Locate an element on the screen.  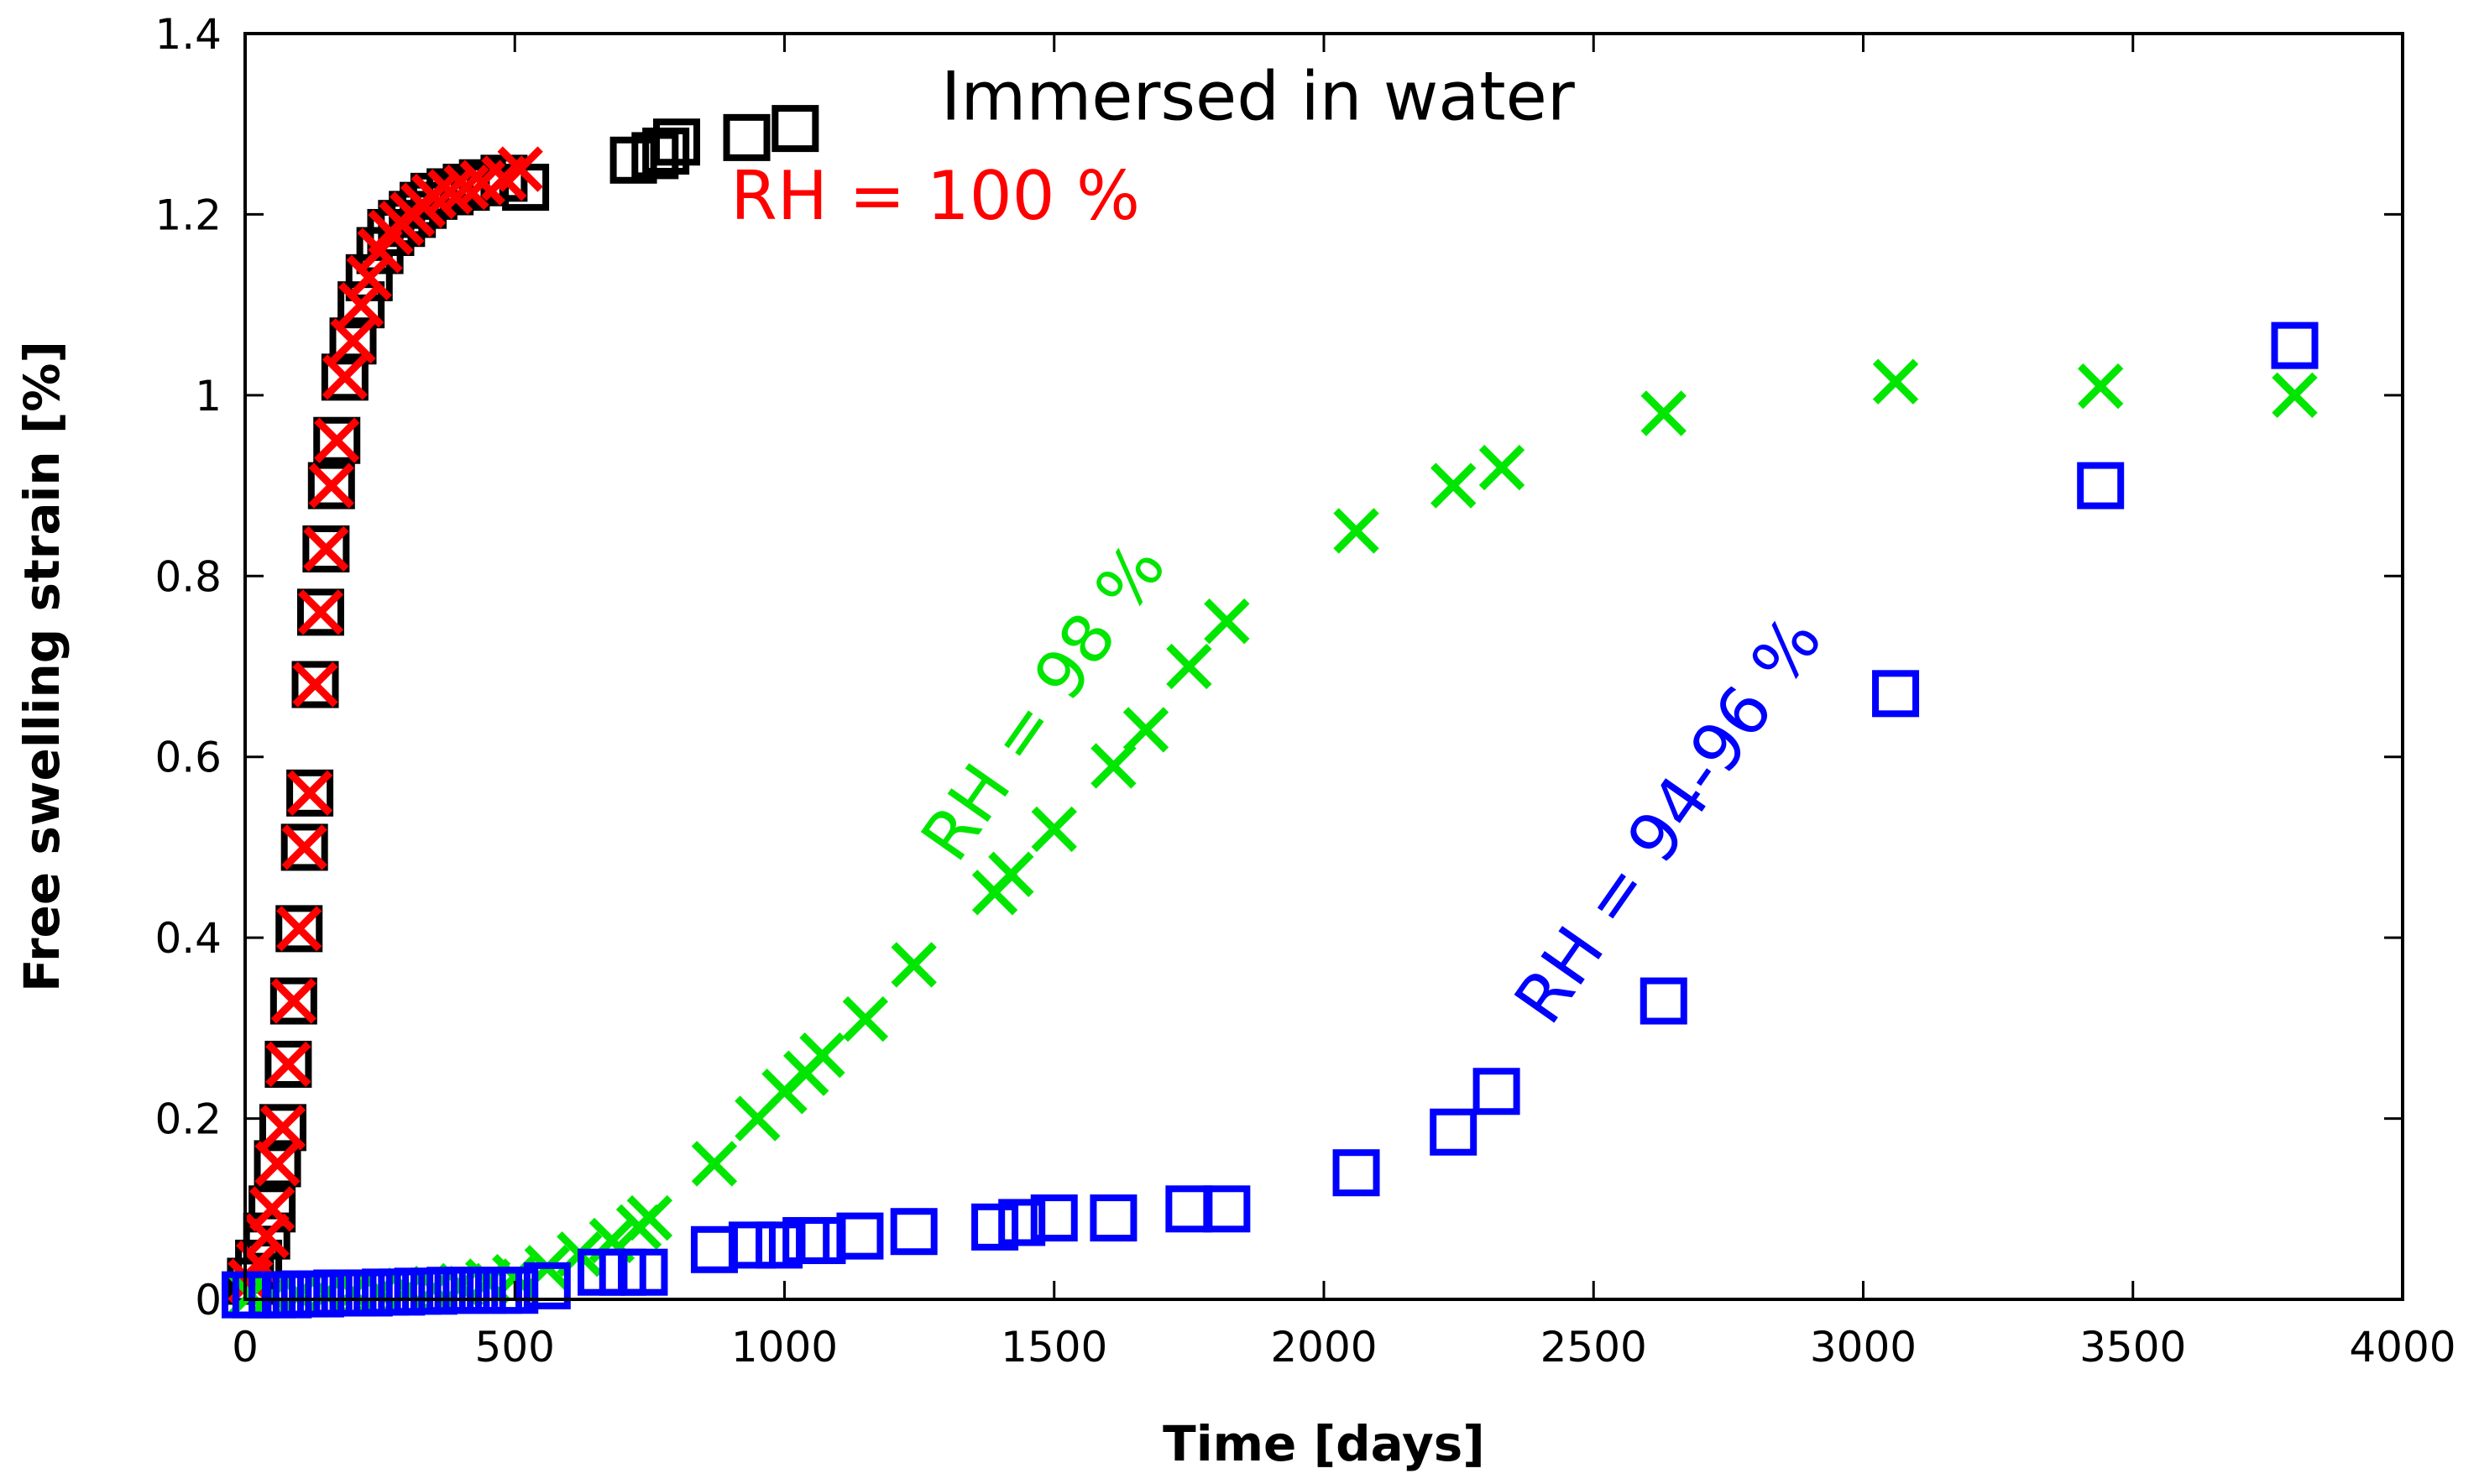
x-axis-label: Time [days] is located at coordinates (1324, 1443).